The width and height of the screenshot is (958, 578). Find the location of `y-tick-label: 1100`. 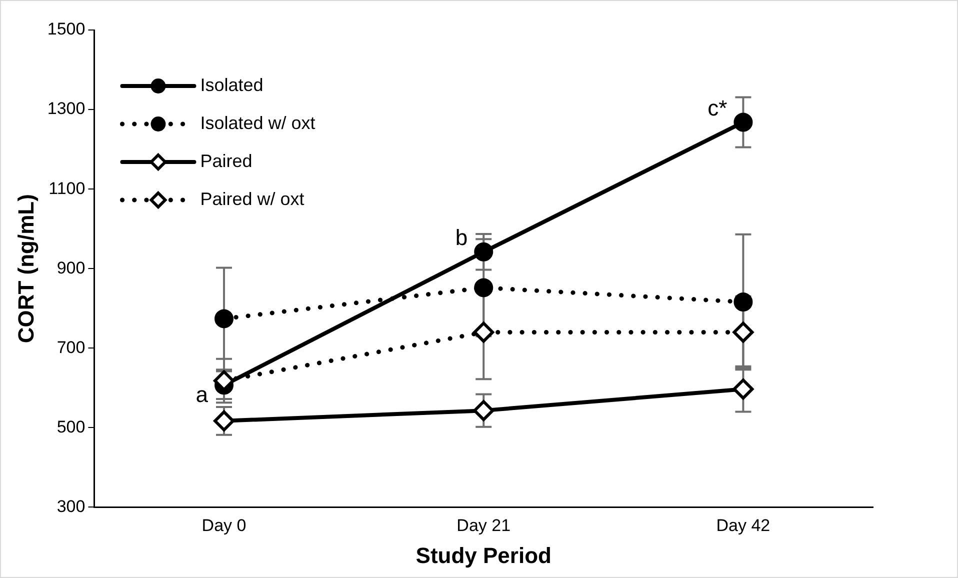

y-tick-label: 1100 is located at coordinates (67, 188).